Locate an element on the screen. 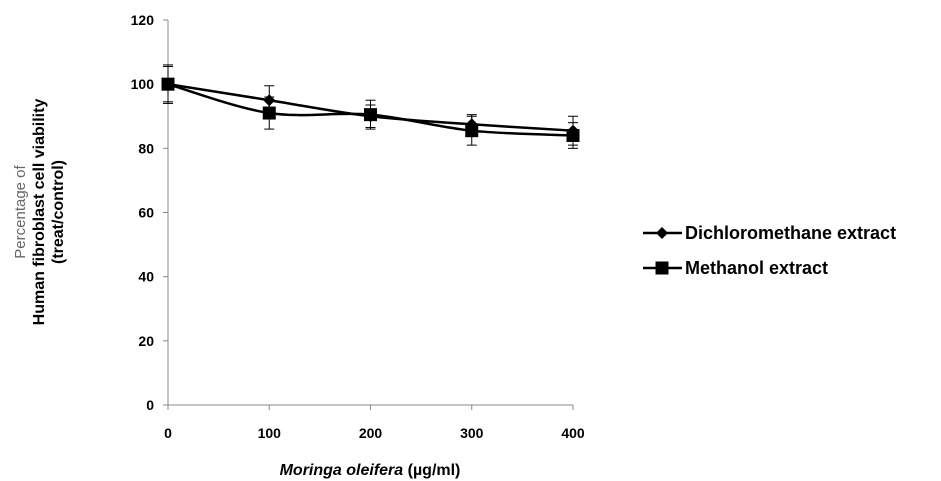  legend-marker-square is located at coordinates (662, 268).